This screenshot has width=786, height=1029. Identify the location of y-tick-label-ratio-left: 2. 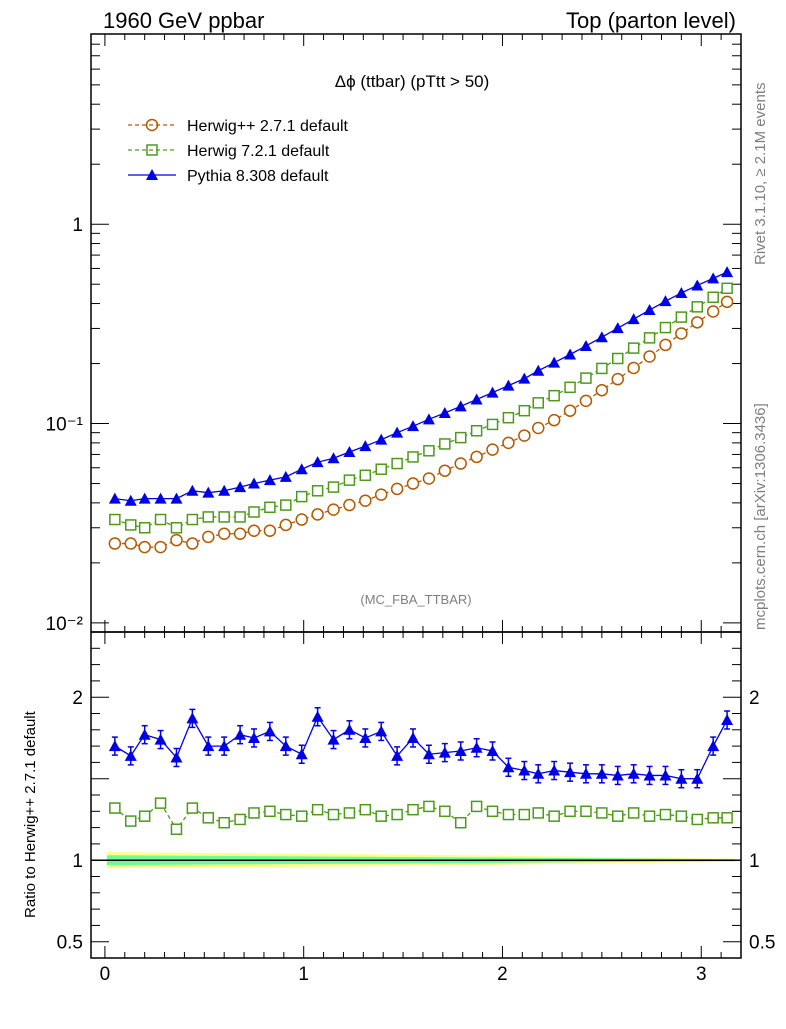
(77, 698).